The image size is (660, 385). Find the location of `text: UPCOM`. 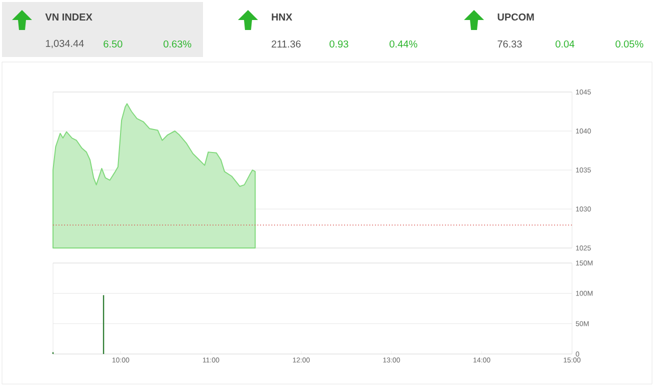

text: UPCOM is located at coordinates (516, 17).